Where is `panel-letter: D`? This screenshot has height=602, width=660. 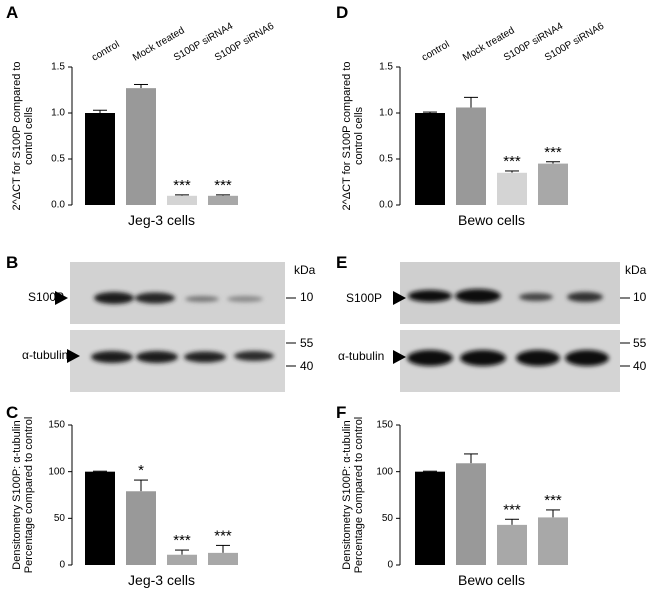
panel-letter: D is located at coordinates (342, 12).